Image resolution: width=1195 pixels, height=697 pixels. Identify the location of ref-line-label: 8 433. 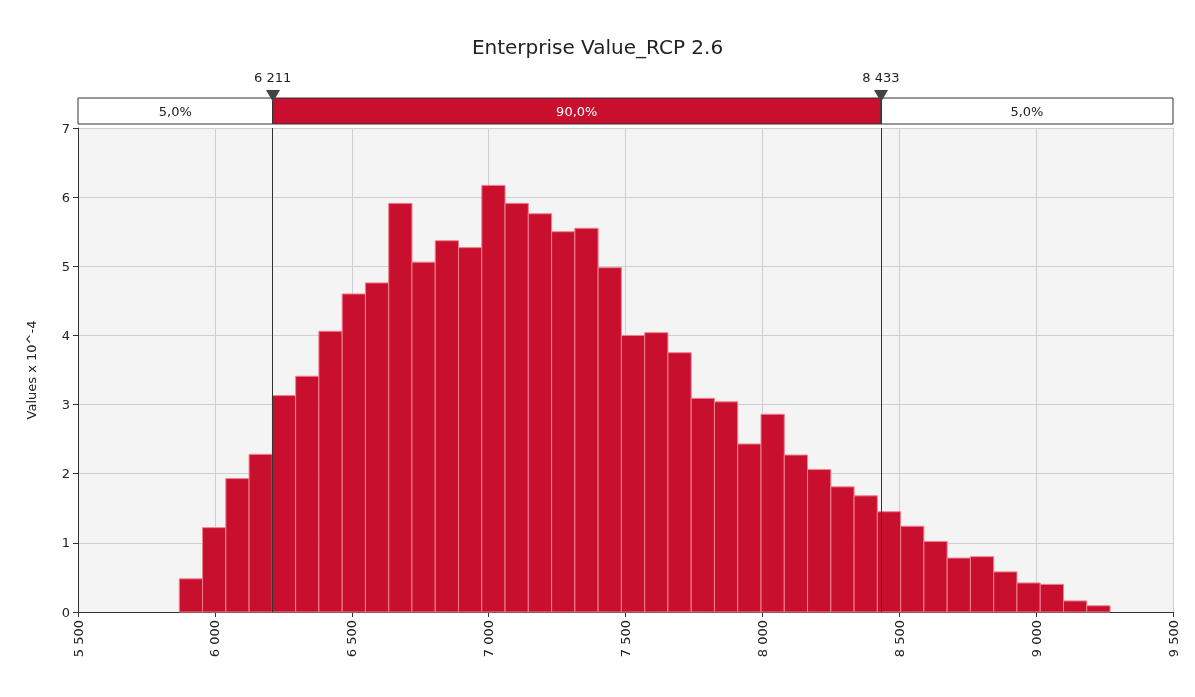
(881, 77).